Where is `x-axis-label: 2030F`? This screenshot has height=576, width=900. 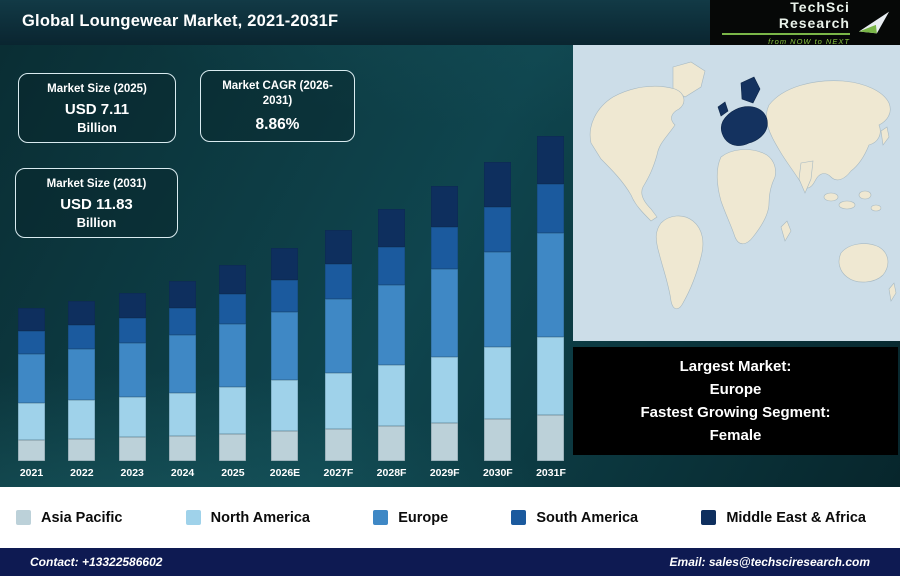
x-axis-label: 2030F is located at coordinates (497, 473).